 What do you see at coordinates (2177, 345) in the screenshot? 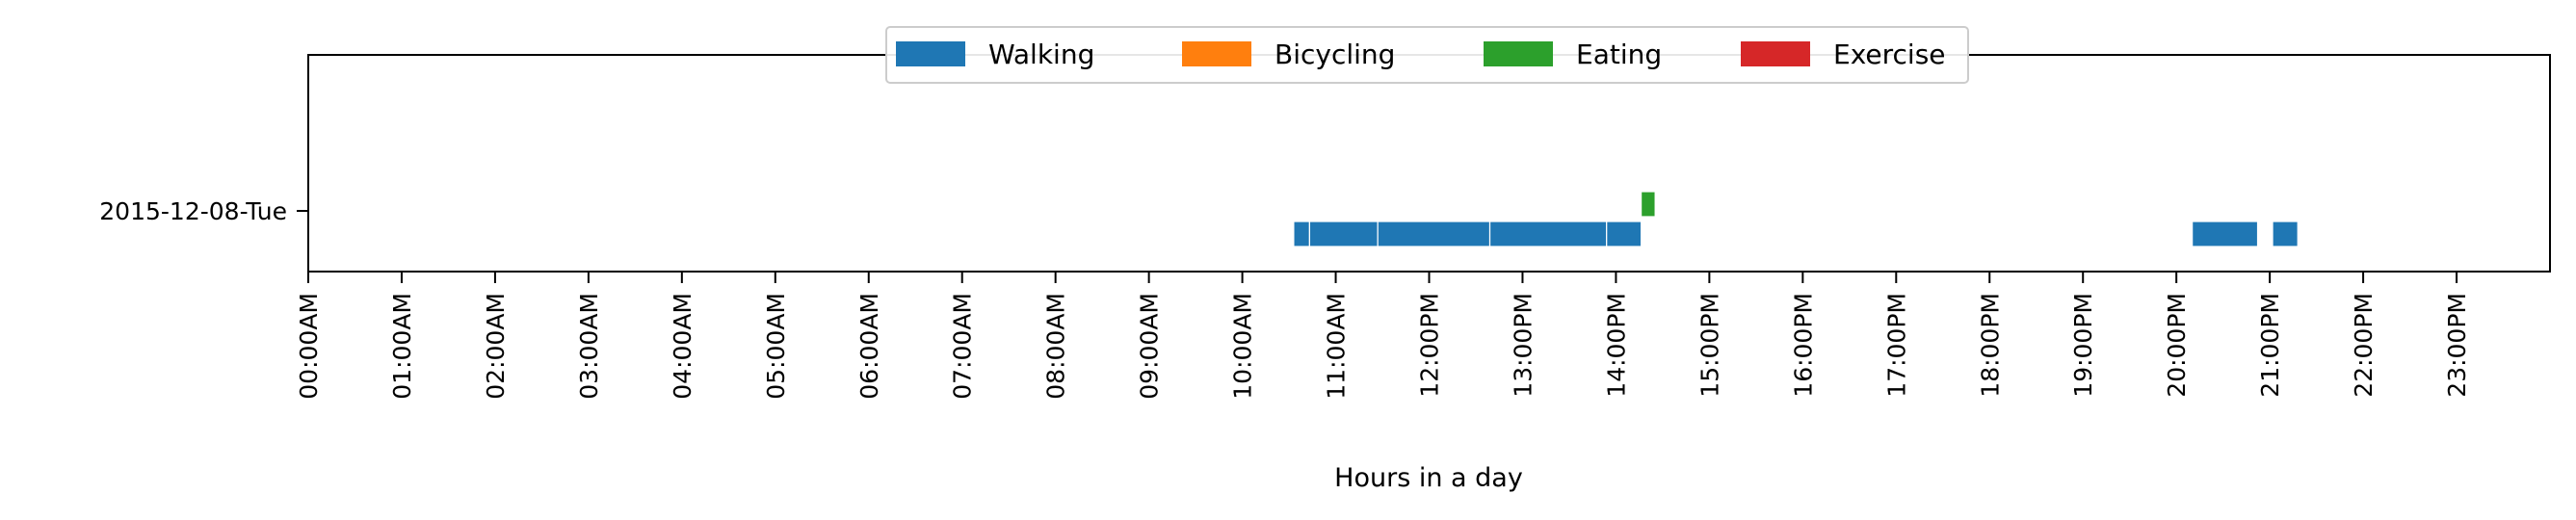
I see `x-tick-label: 20:00PM` at bounding box center [2177, 345].